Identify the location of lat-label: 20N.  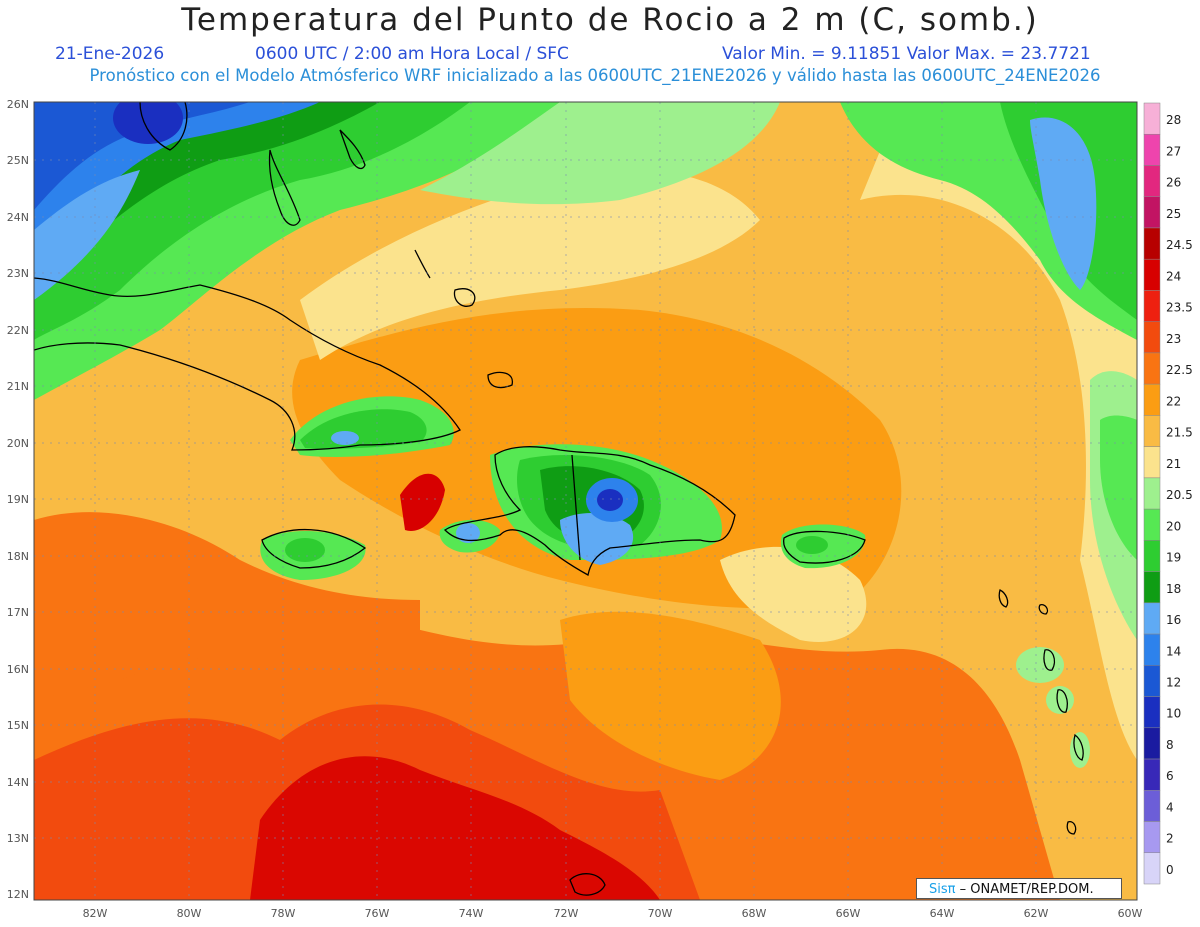
(18, 443).